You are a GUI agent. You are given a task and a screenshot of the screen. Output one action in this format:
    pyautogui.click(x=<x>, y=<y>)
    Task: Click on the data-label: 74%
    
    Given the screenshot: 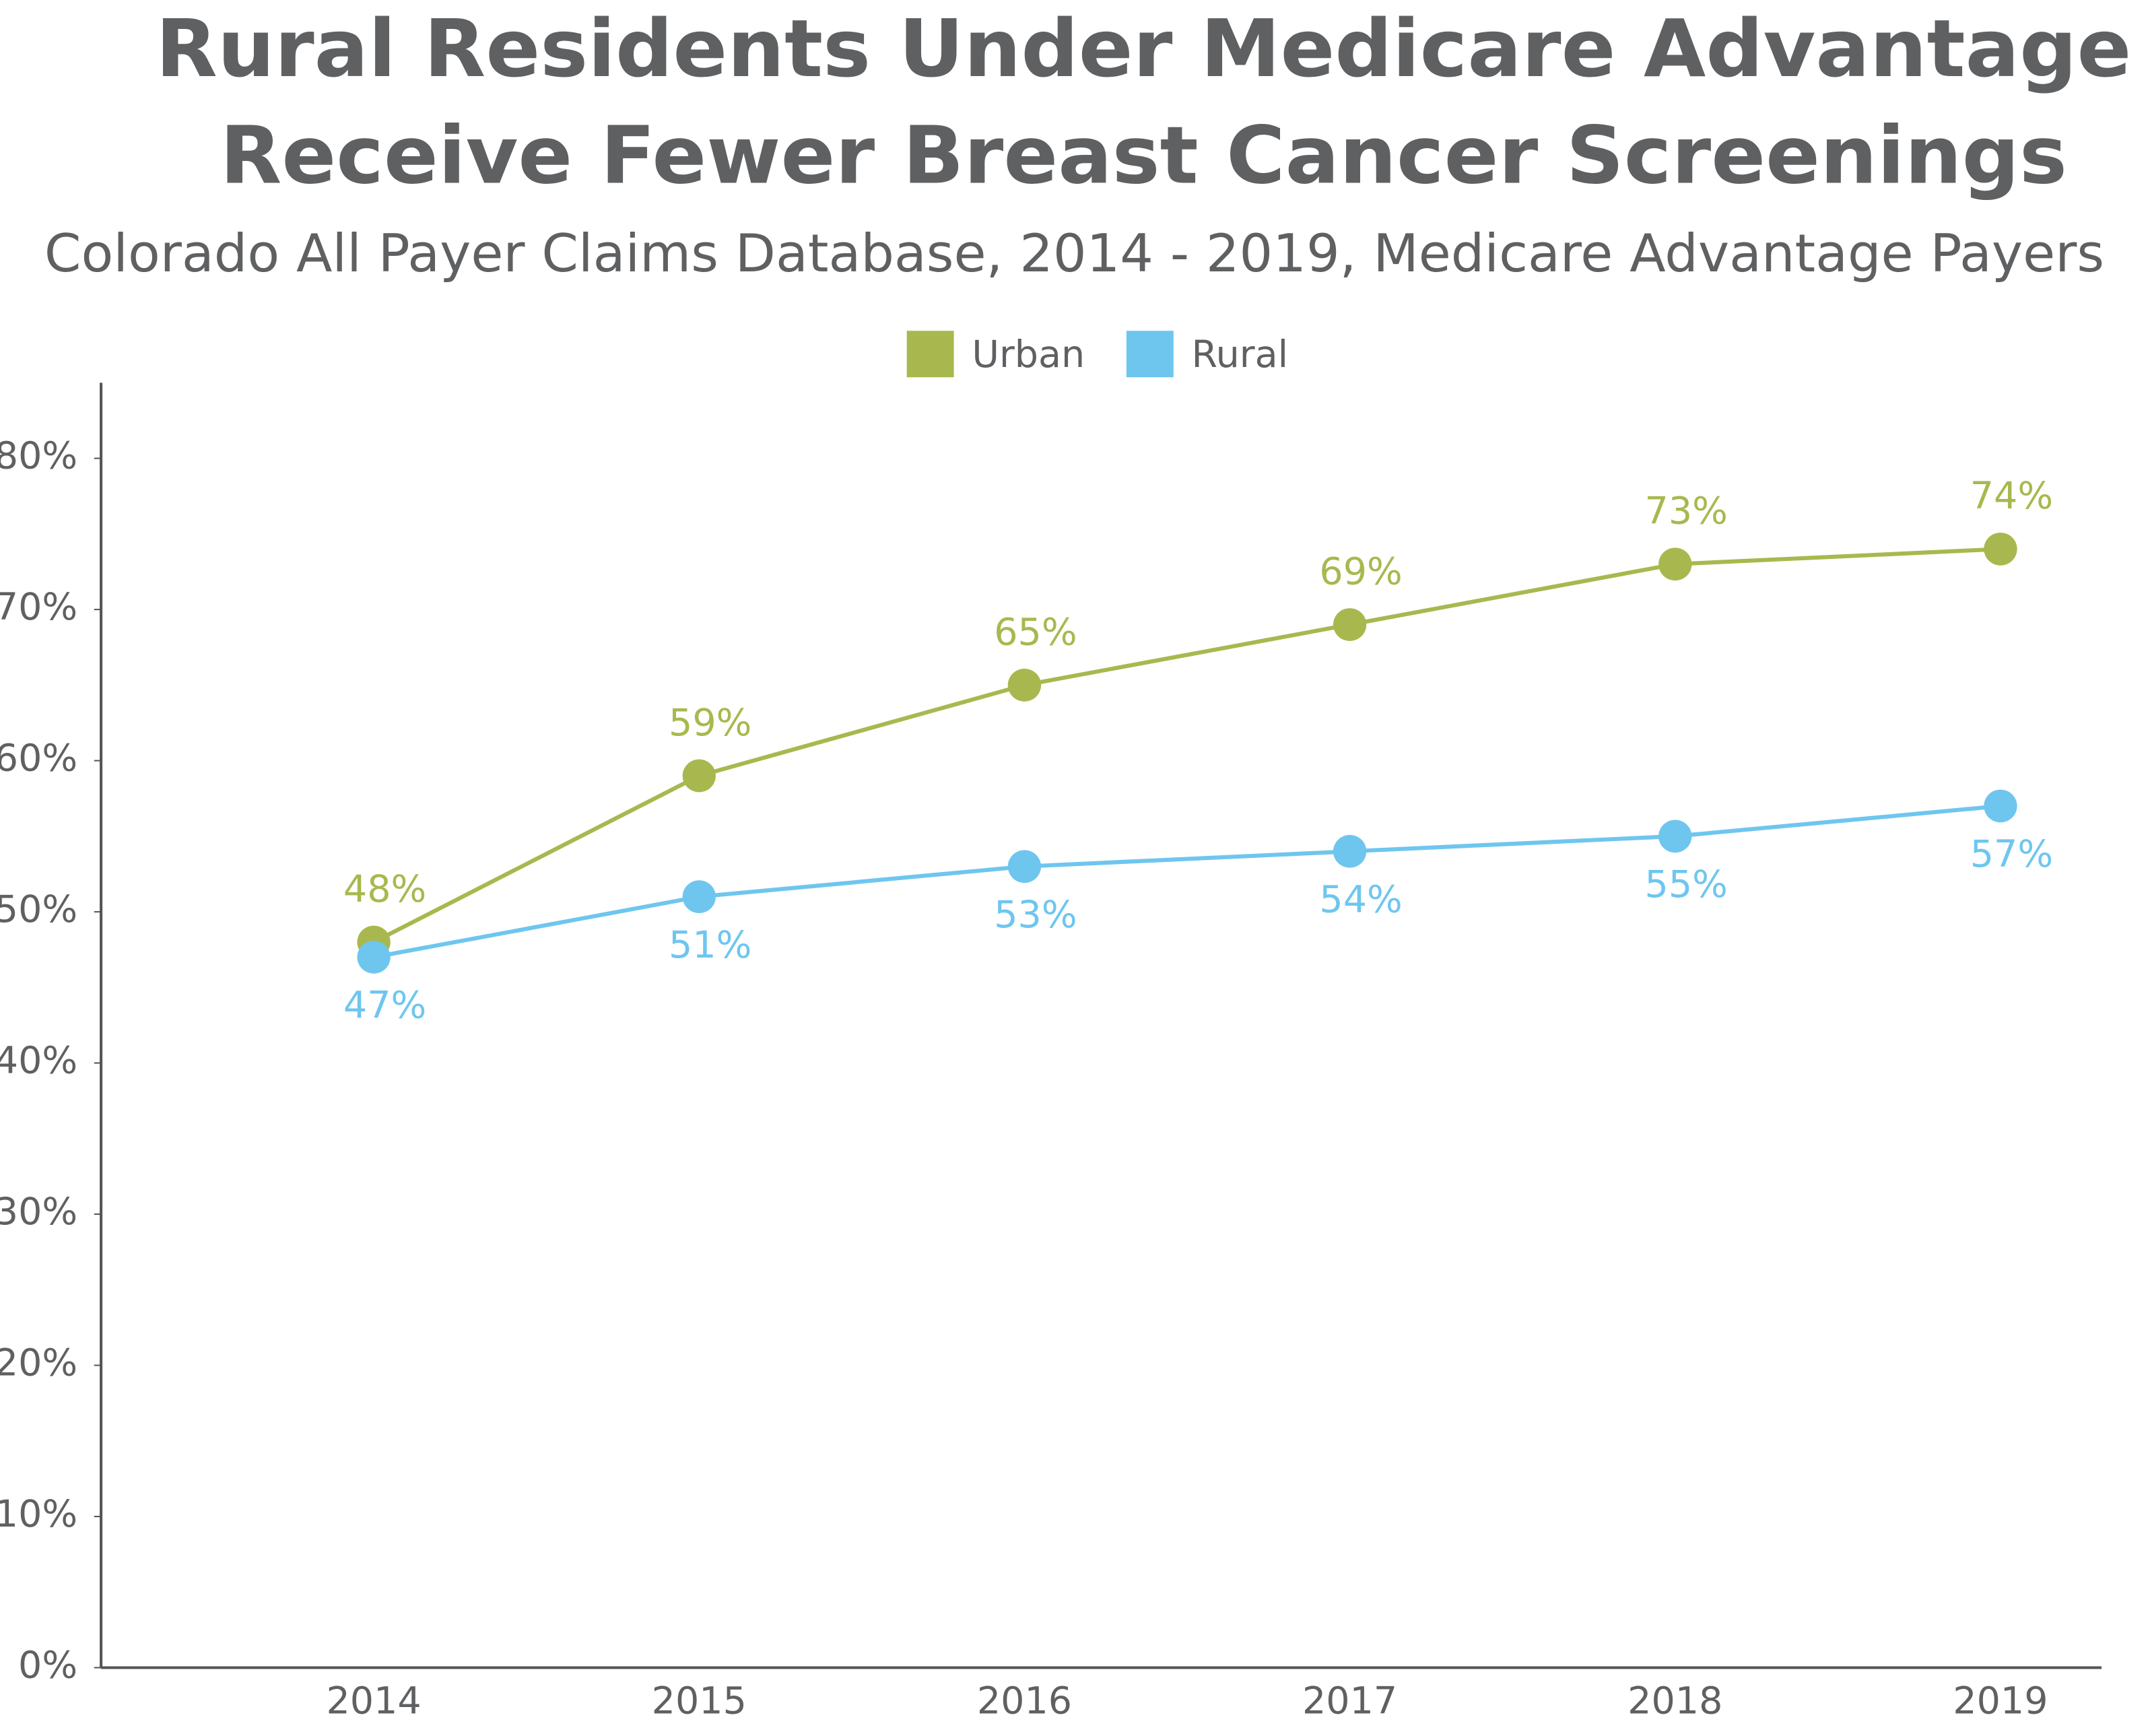 What is the action you would take?
    pyautogui.click(x=2011, y=497)
    